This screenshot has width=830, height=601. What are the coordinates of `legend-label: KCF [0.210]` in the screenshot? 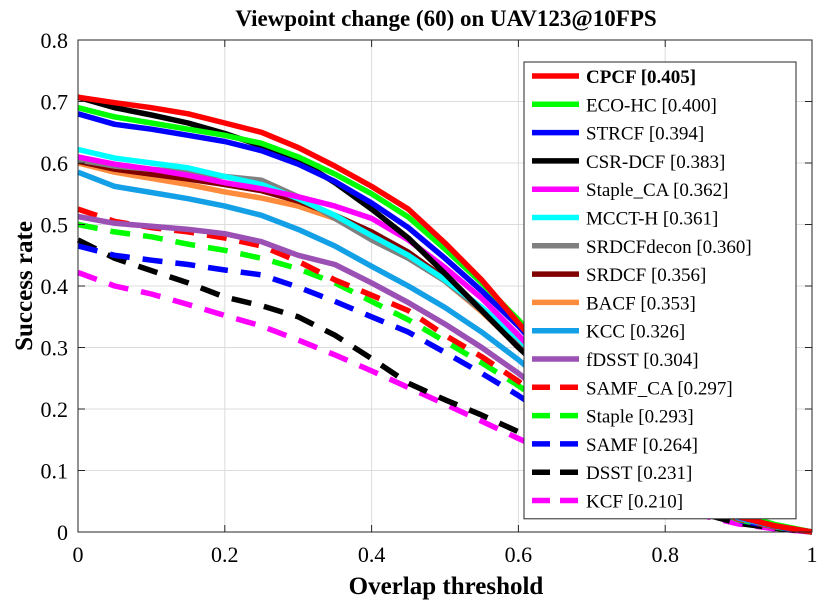 It's located at (634, 502).